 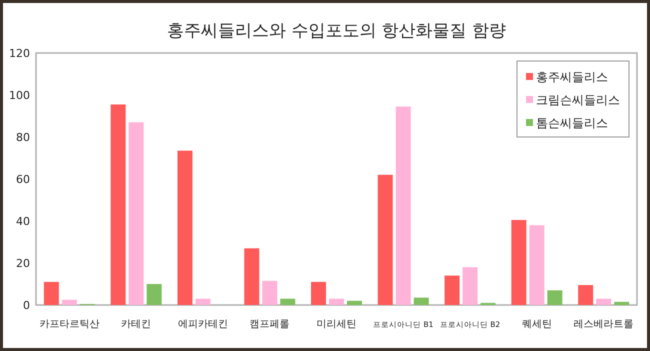 What do you see at coordinates (26, 305) in the screenshot?
I see `y-tick-label: 0` at bounding box center [26, 305].